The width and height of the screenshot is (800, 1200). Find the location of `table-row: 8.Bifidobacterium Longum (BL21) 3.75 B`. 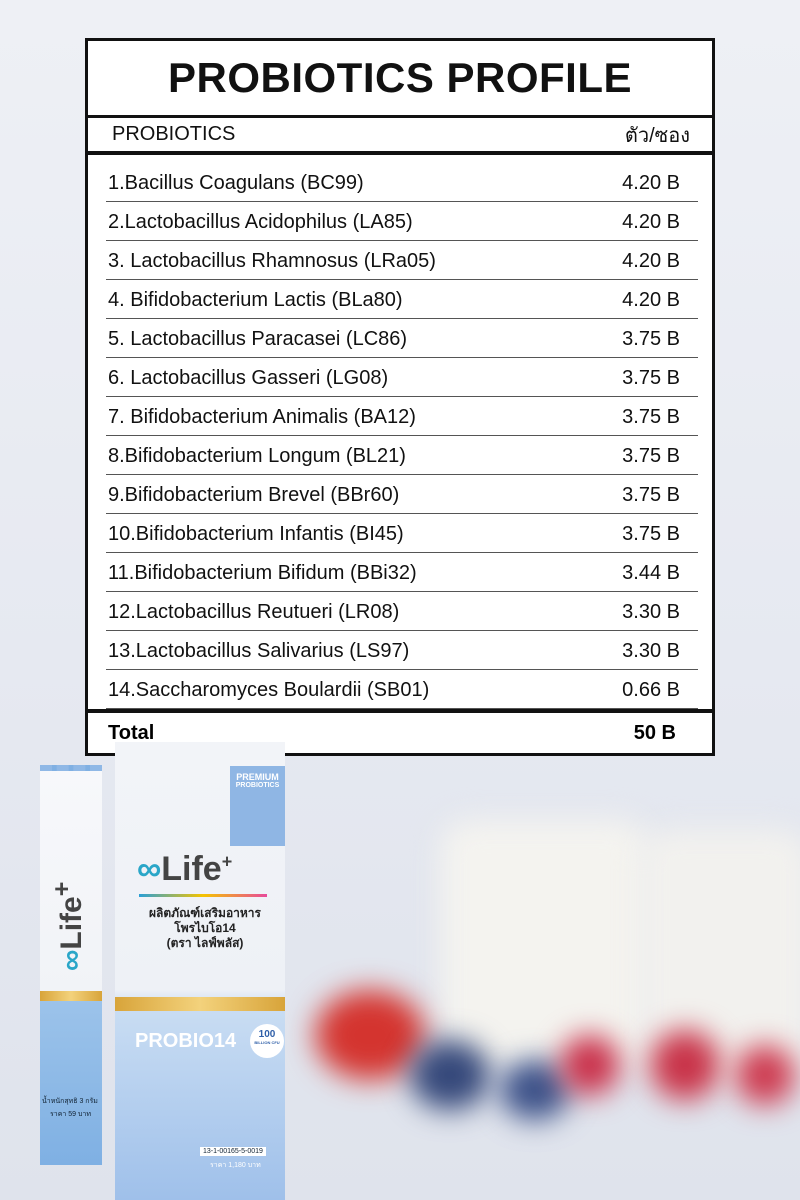

table-row: 8.Bifidobacterium Longum (BL21) 3.75 B is located at coordinates (402, 455).